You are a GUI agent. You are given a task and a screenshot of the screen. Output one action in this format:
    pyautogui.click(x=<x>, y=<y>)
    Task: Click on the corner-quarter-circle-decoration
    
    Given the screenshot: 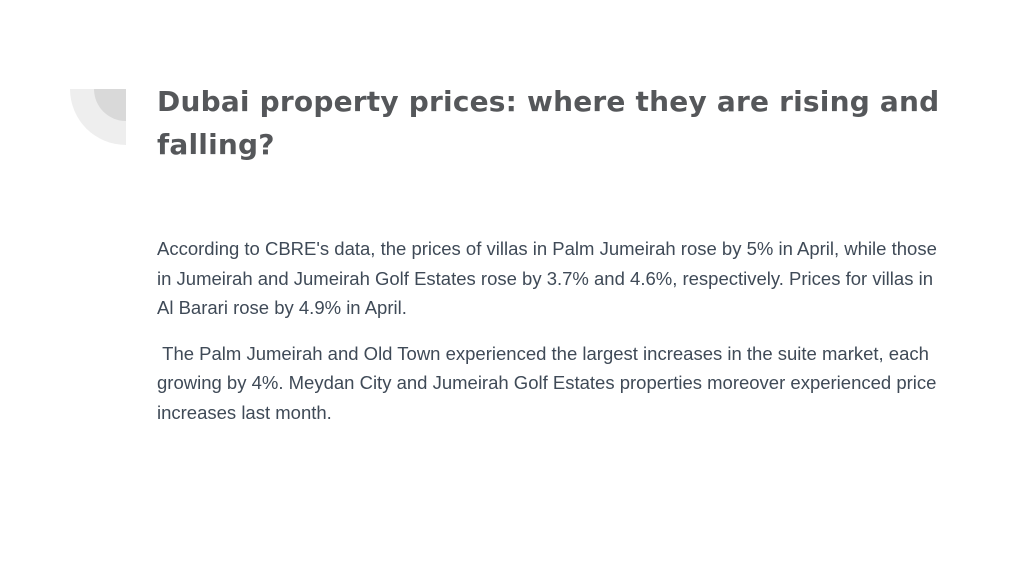 What is the action you would take?
    pyautogui.click(x=98, y=117)
    